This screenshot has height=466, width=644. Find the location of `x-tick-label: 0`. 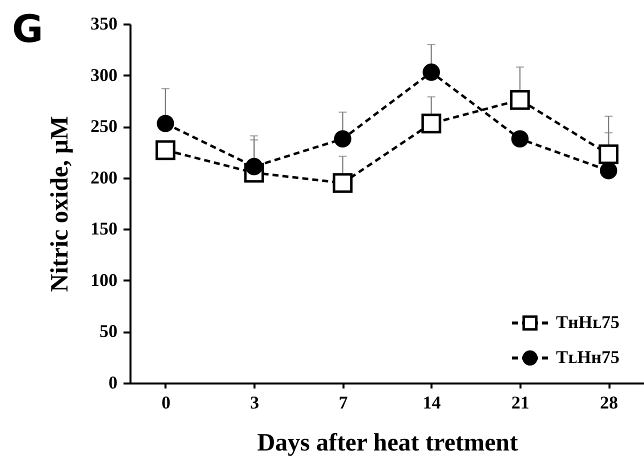

x-tick-label: 0 is located at coordinates (165, 402).